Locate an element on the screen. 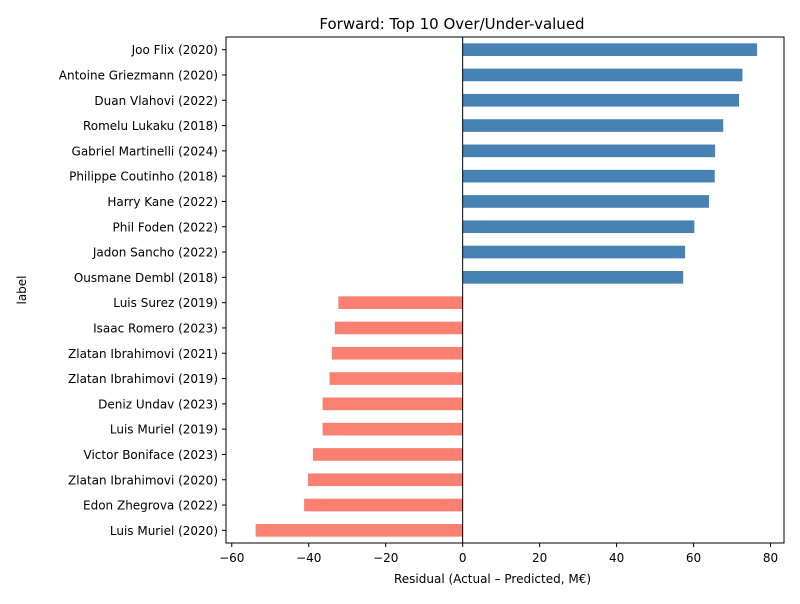 The image size is (800, 604). y-tick-label: Deniz Undav (2023) is located at coordinates (158, 404).